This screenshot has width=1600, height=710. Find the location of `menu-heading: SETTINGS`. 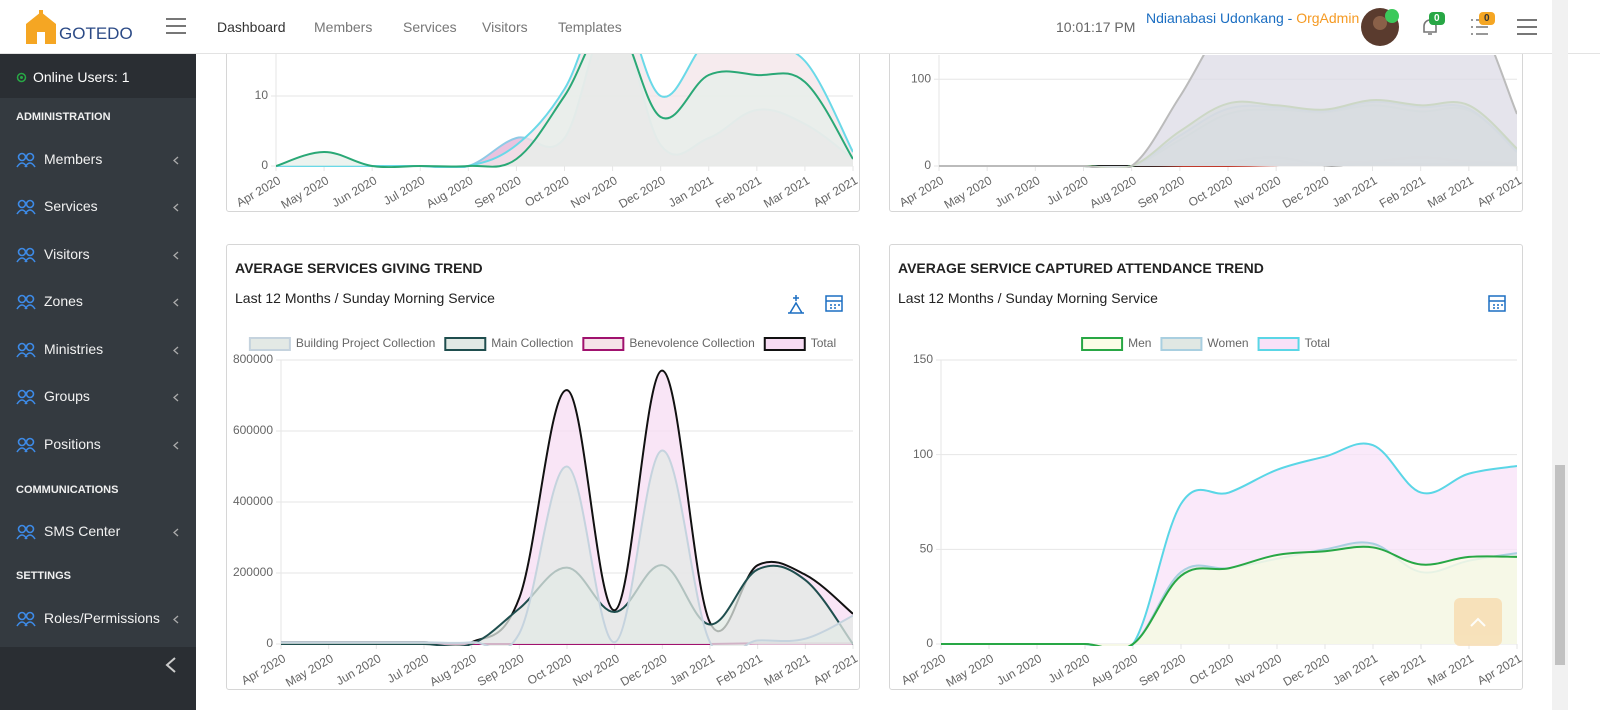

menu-heading: SETTINGS is located at coordinates (44, 576).